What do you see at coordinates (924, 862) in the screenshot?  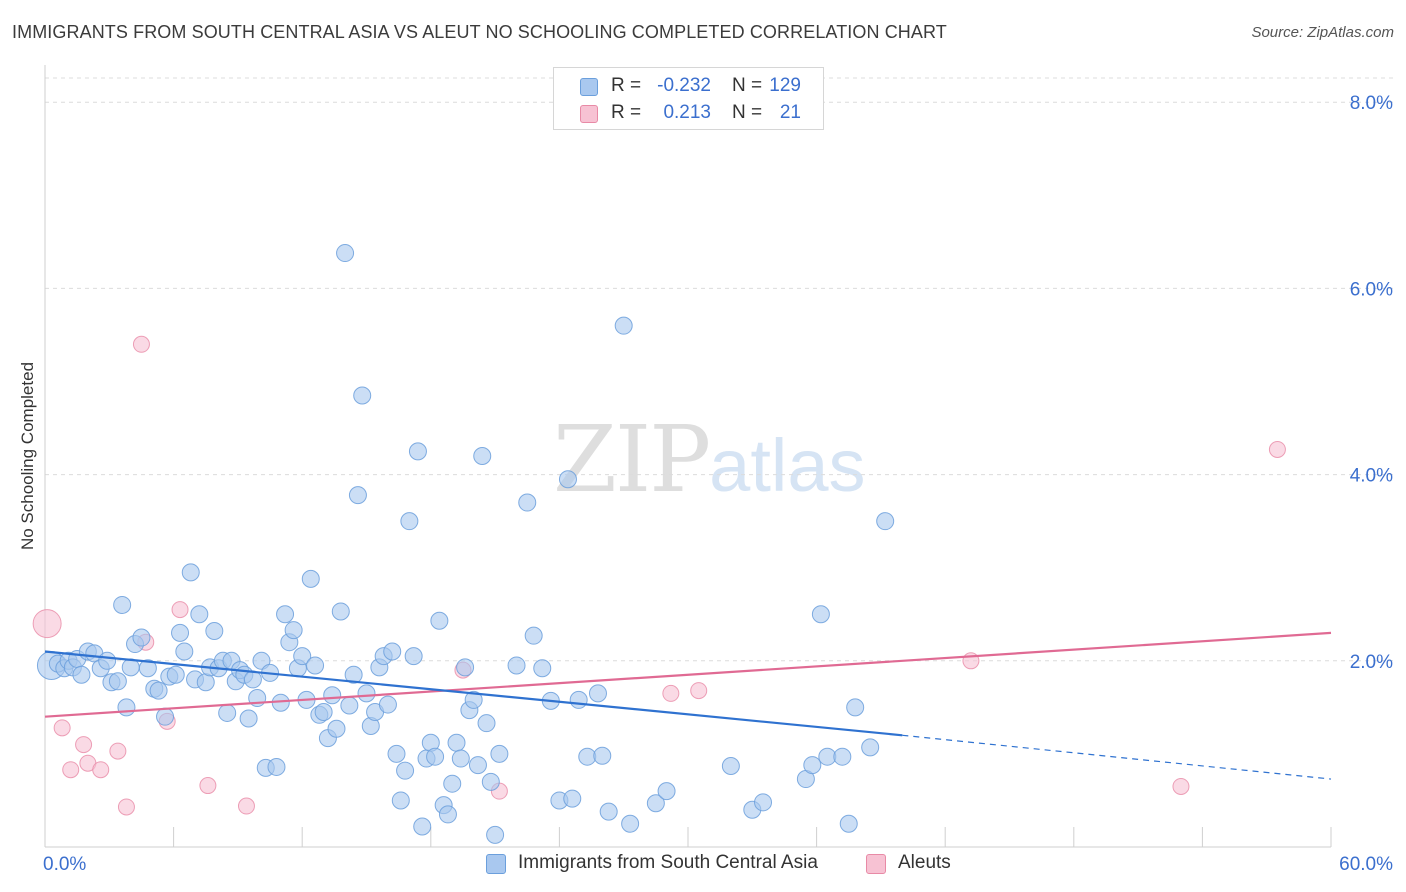 I see `legend-label: Aleuts` at bounding box center [924, 862].